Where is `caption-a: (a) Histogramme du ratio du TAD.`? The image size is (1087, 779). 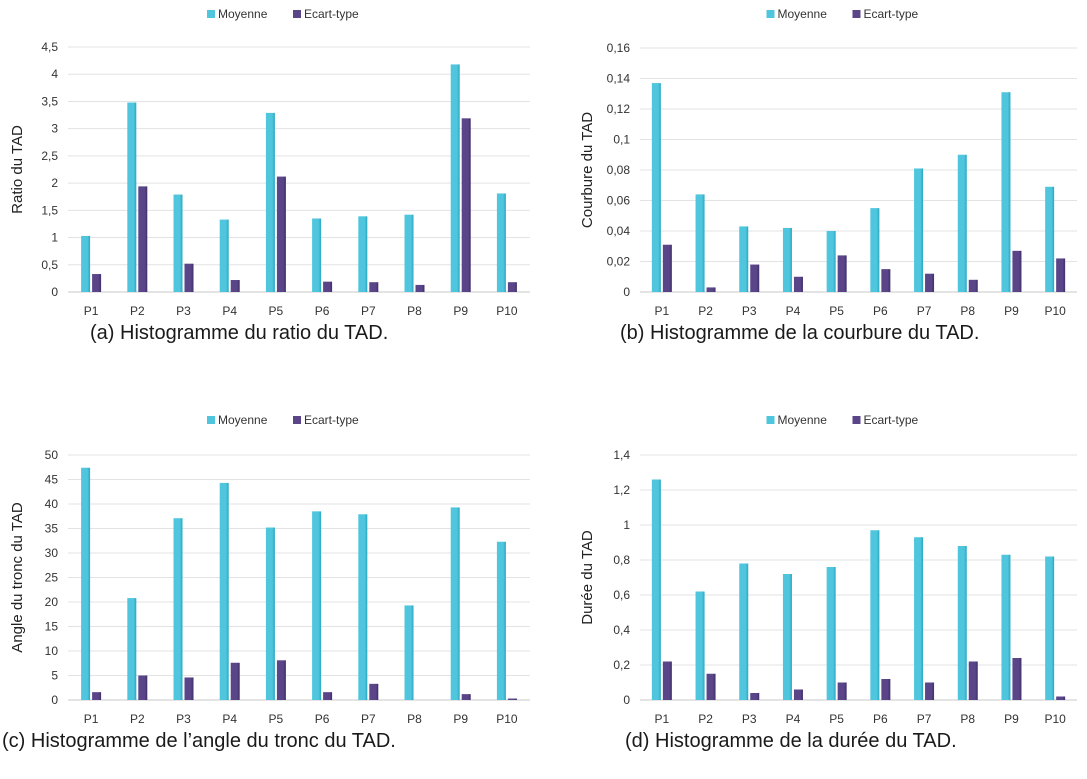
caption-a: (a) Histogramme du ratio du TAD. is located at coordinates (239, 333).